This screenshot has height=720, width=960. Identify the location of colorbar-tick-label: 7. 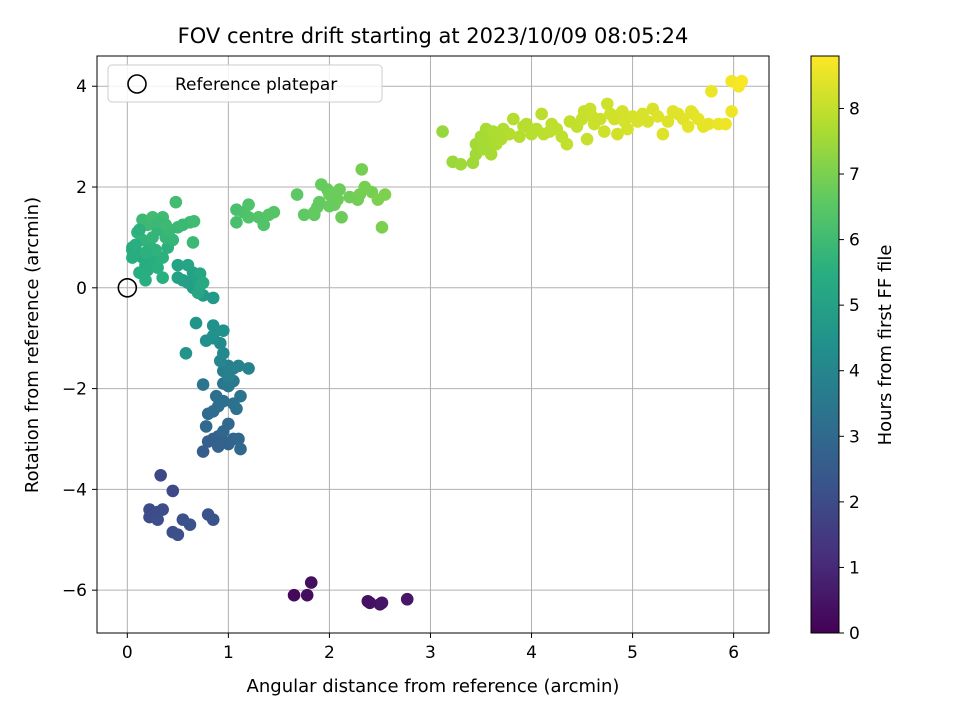
(854, 175).